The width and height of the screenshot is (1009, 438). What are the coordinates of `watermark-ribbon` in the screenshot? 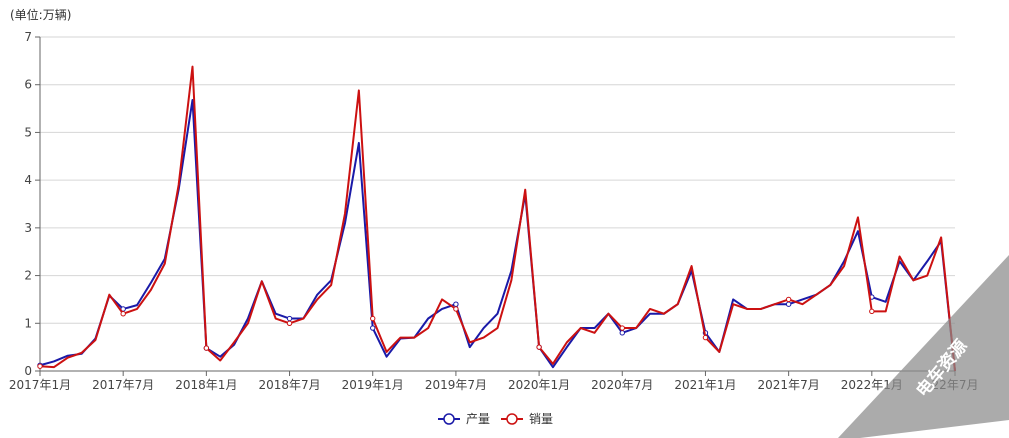 It's located at (923, 346).